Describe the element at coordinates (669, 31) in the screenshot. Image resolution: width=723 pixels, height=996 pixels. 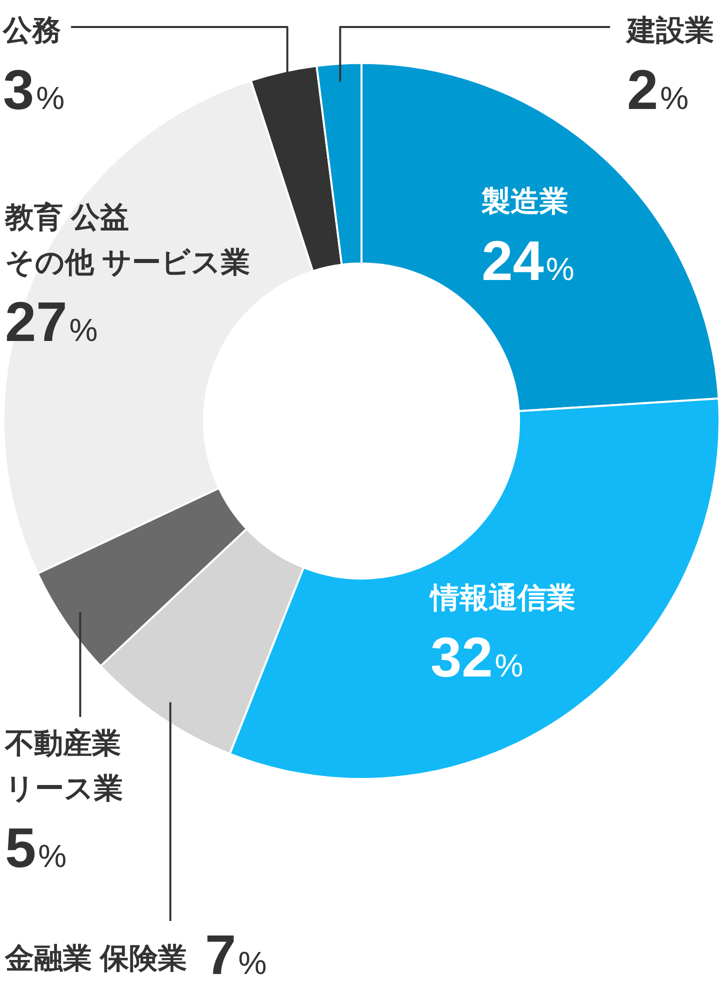
I see `slice-label: 建設業` at that location.